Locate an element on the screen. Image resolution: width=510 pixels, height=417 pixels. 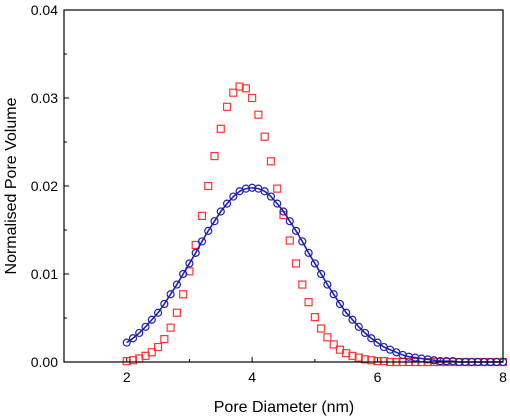
y-tick-label: 0.01 is located at coordinates (44, 274).